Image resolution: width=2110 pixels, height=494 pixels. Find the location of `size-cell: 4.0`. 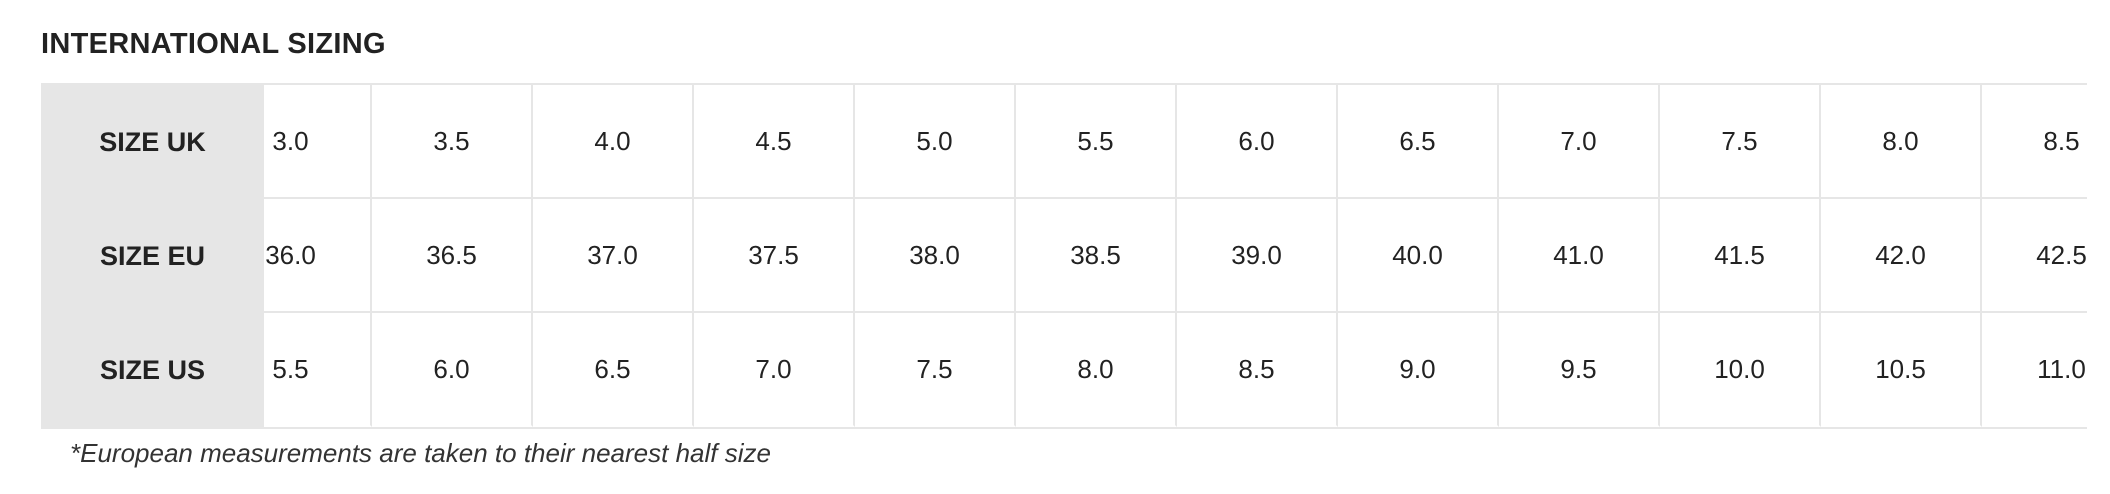

size-cell: 4.0 is located at coordinates (613, 142).